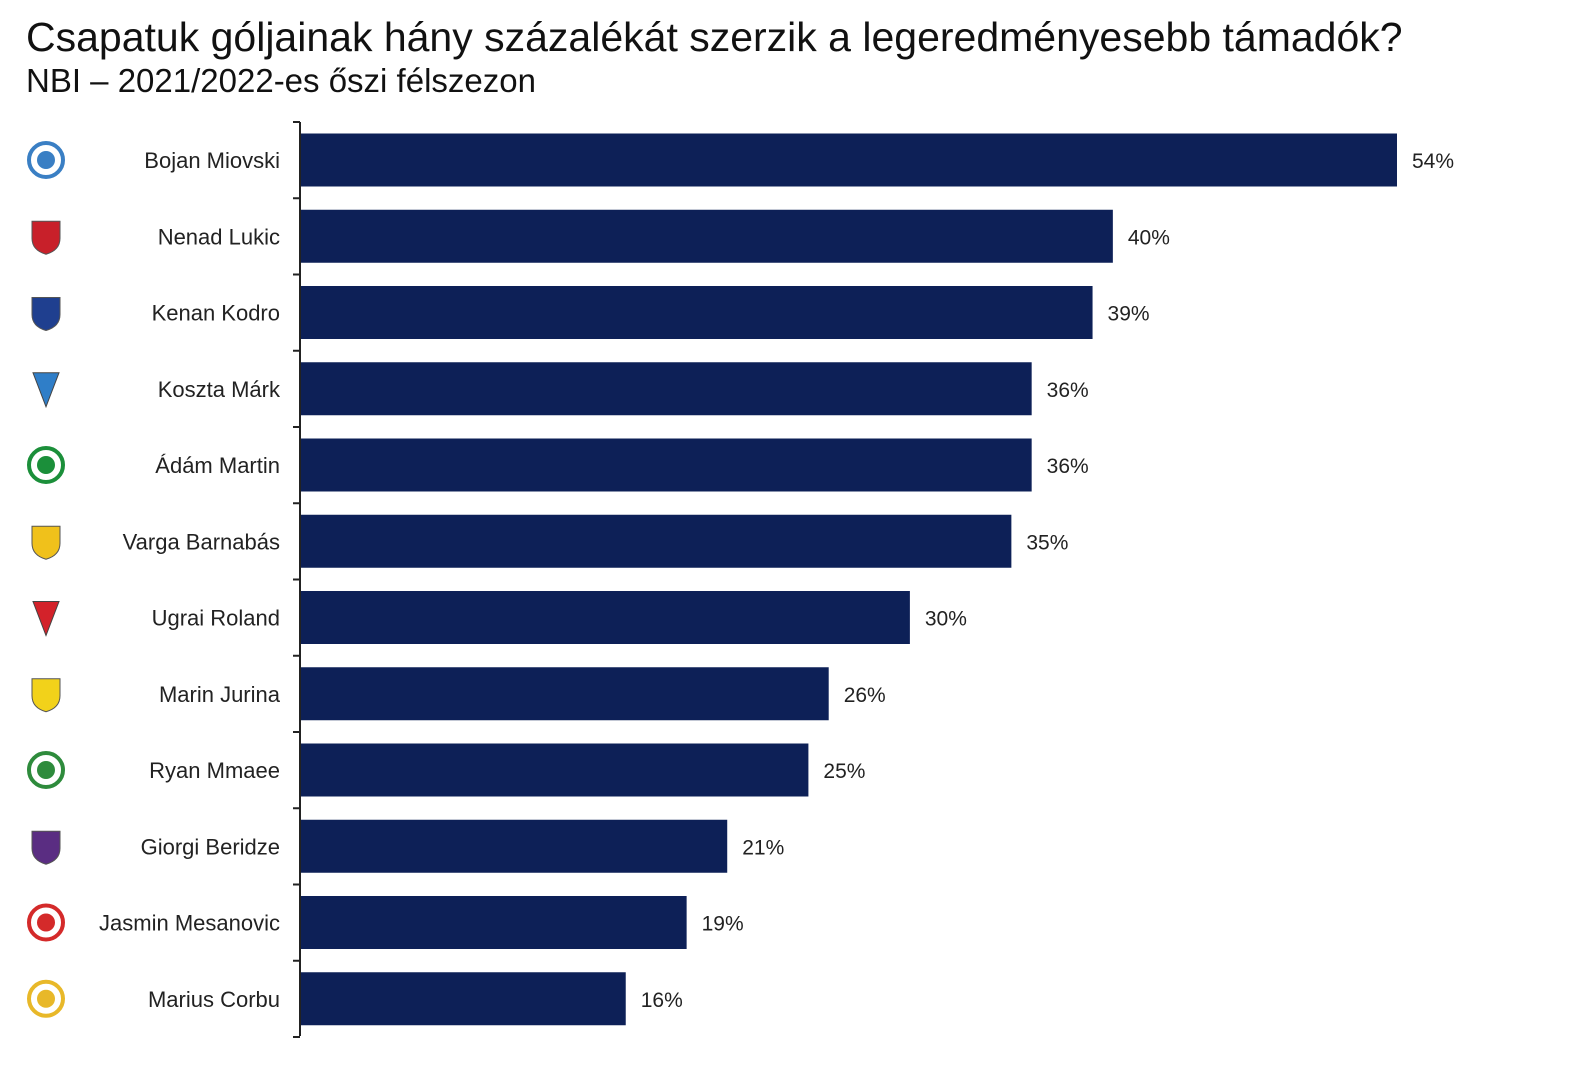  What do you see at coordinates (763, 847) in the screenshot?
I see `data-label: 21%` at bounding box center [763, 847].